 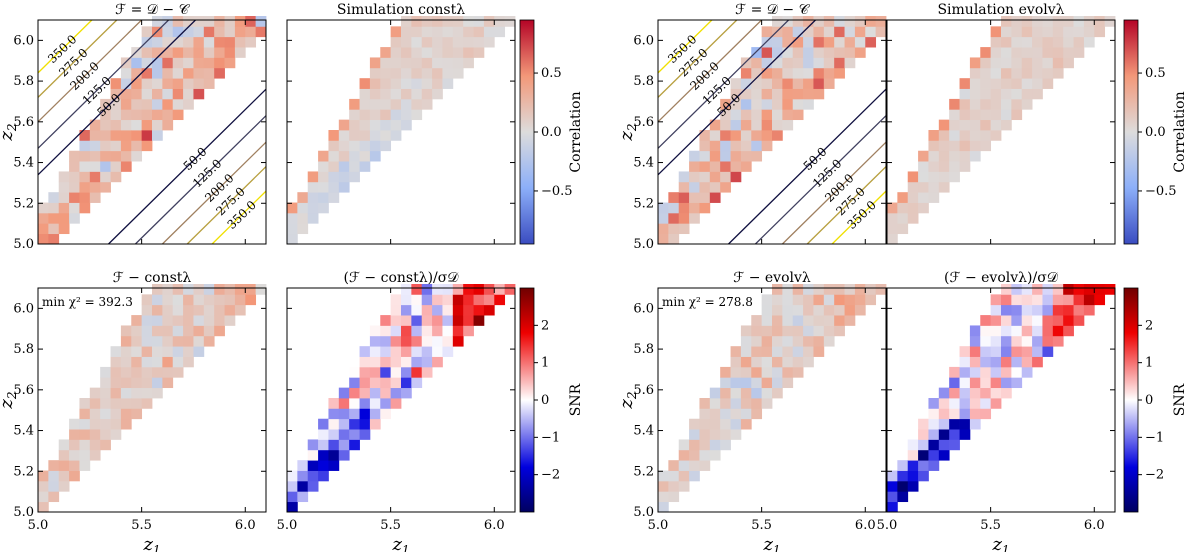 I want to click on x-tick-label: 5.0, so click(x=38, y=525).